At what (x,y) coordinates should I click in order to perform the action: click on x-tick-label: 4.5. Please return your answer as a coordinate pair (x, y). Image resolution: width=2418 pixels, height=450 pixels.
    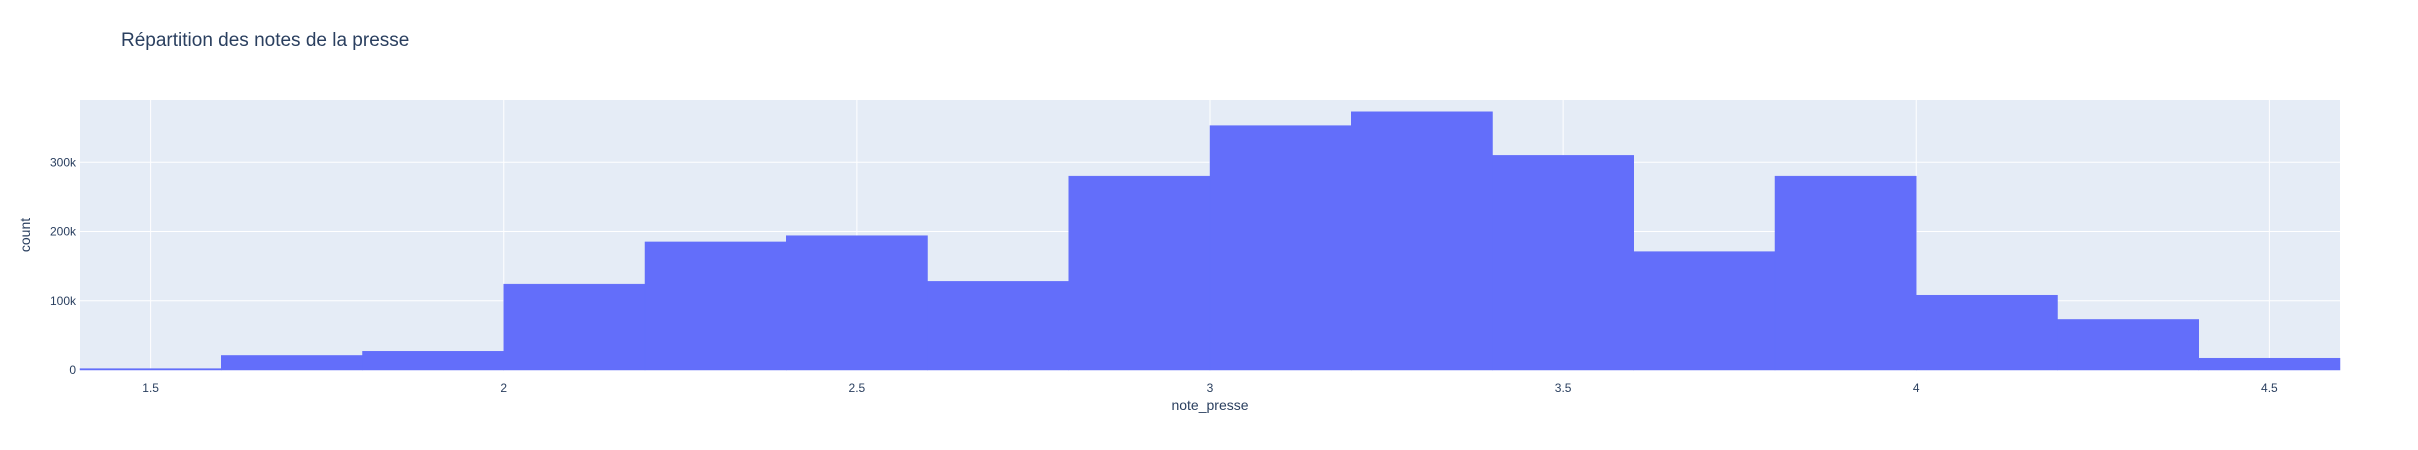
    Looking at the image, I should click on (2269, 388).